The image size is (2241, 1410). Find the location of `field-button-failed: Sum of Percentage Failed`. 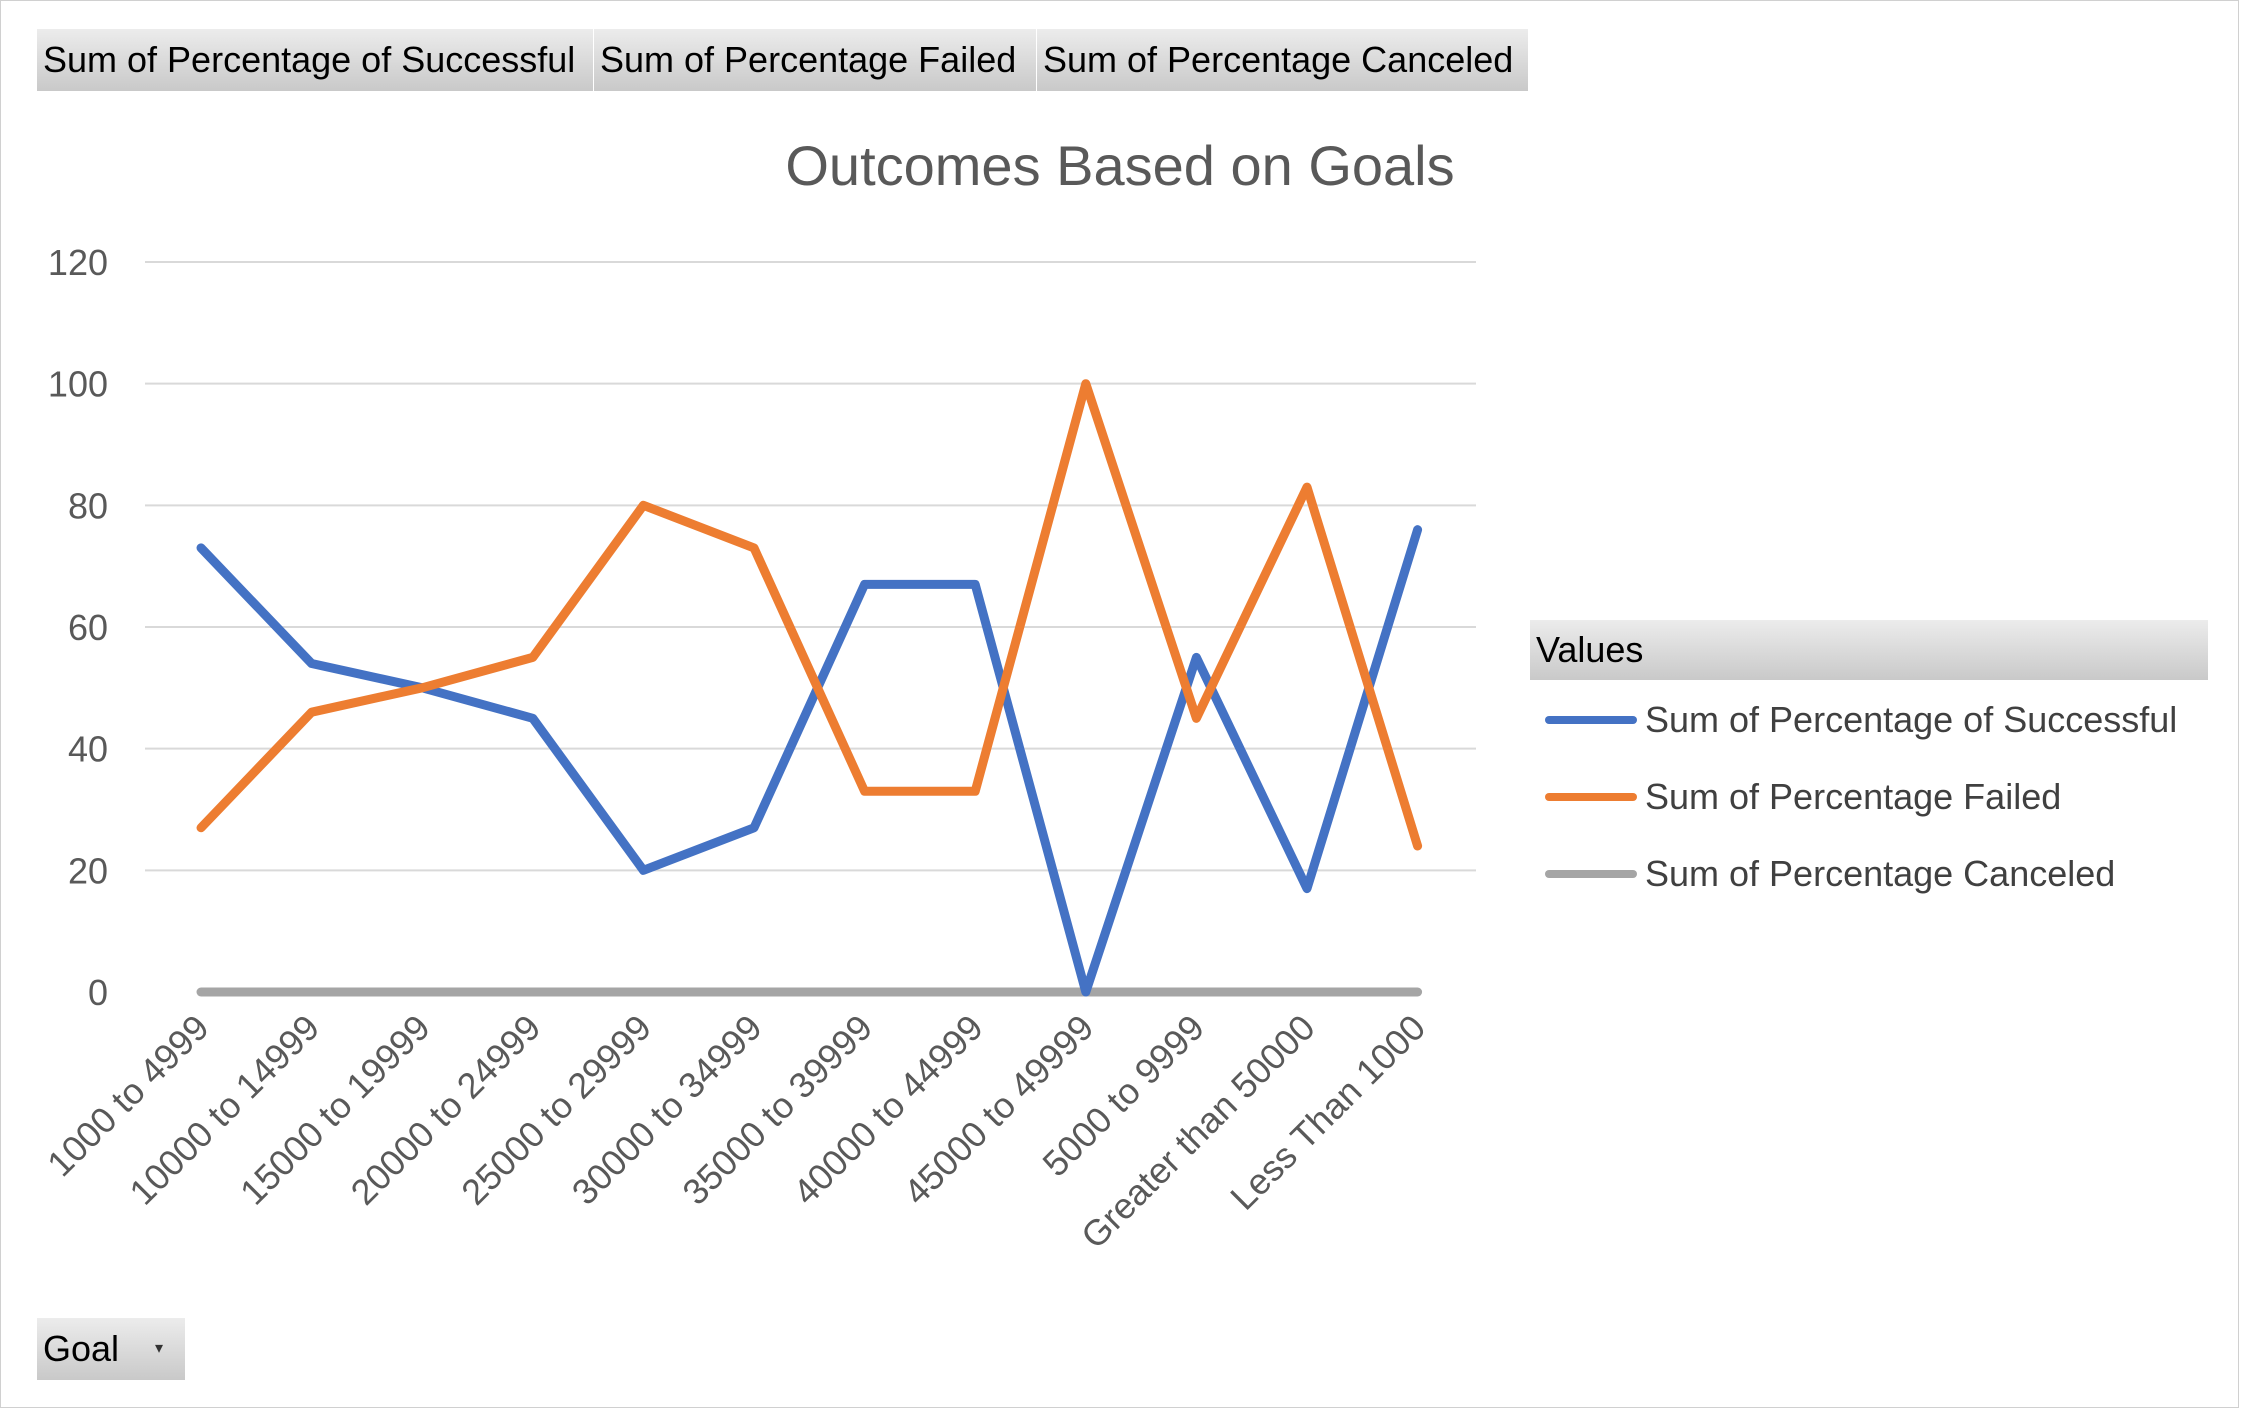

field-button-failed: Sum of Percentage Failed is located at coordinates (815, 60).